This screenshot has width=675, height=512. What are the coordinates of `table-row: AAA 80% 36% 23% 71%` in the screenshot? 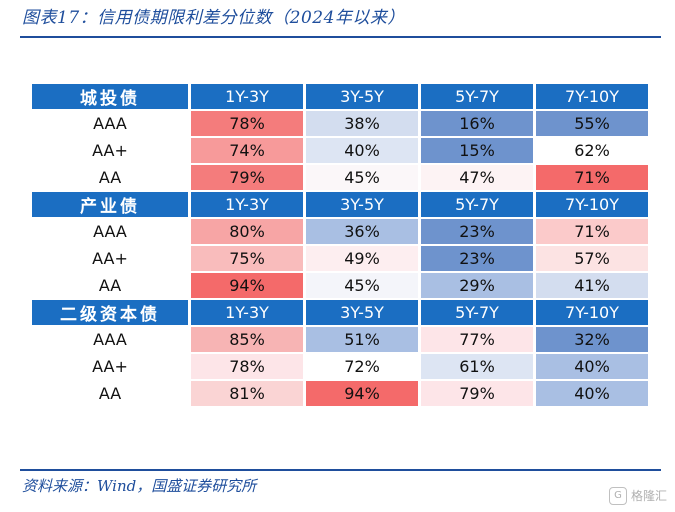 It's located at (340, 231).